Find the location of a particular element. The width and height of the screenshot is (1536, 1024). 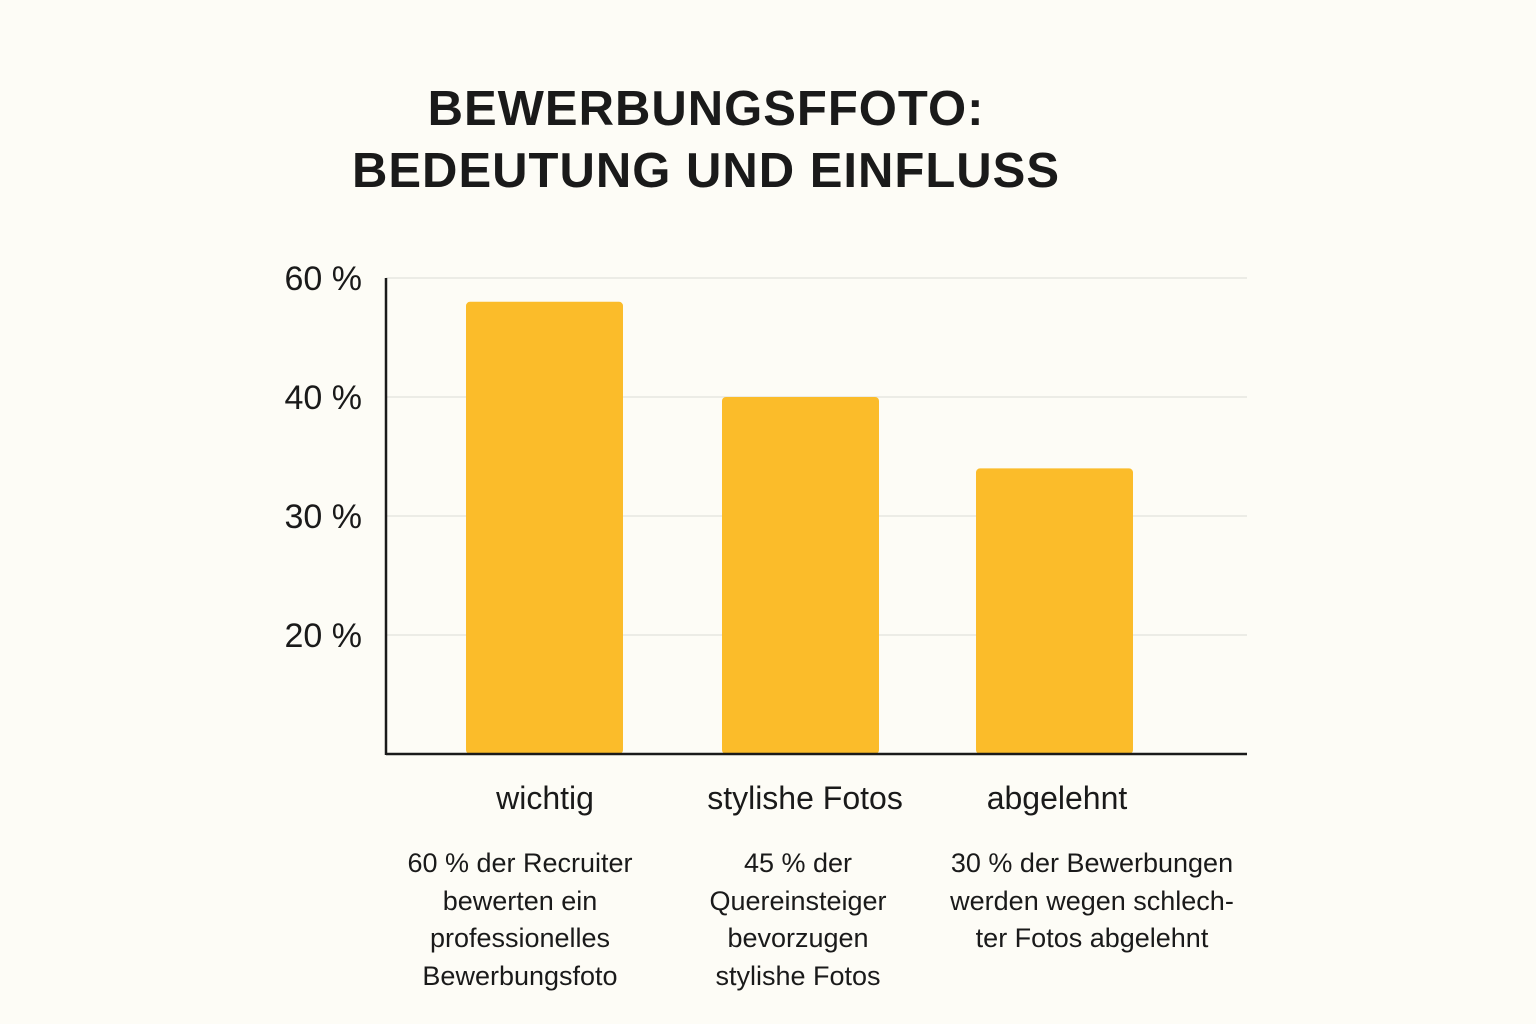

y-tick-label: 30 % is located at coordinates (324, 517).